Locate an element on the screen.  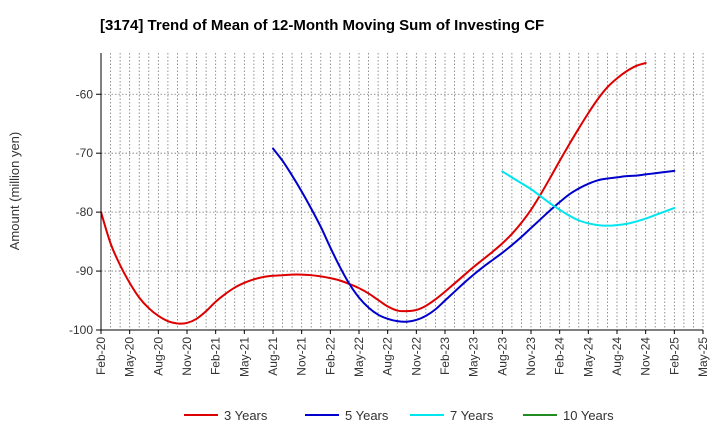
x-tick-label: Nov-23 is located at coordinates (531, 356).